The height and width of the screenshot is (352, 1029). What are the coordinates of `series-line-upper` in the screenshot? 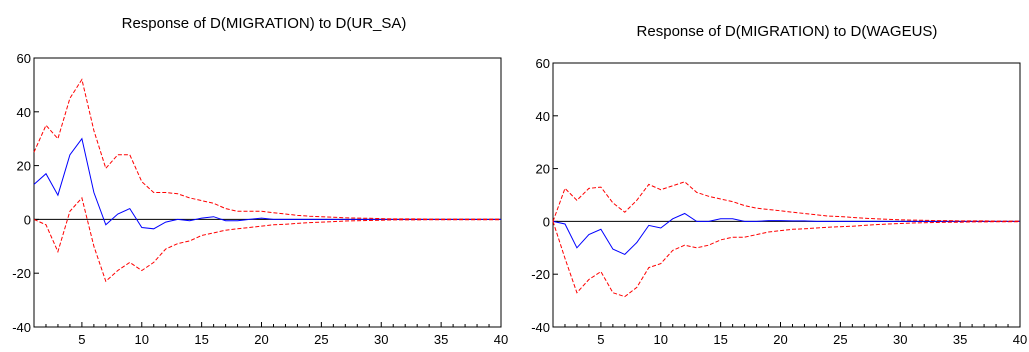 It's located at (786, 201).